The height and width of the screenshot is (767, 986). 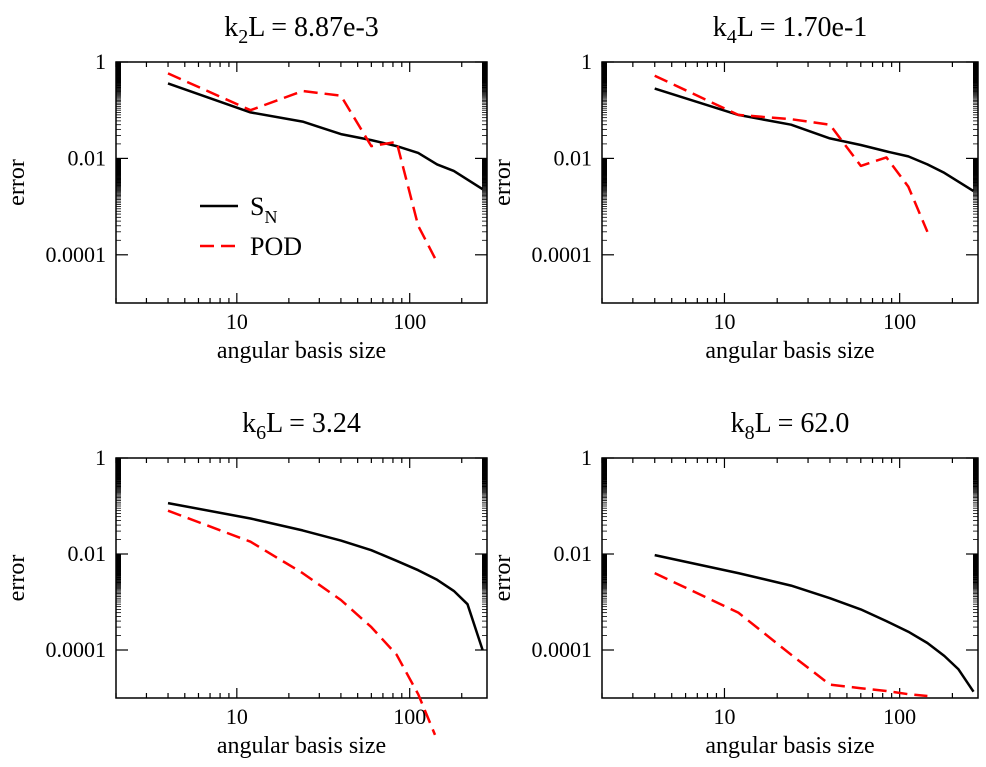 What do you see at coordinates (243, 37) in the screenshot?
I see `title-sub: 2` at bounding box center [243, 37].